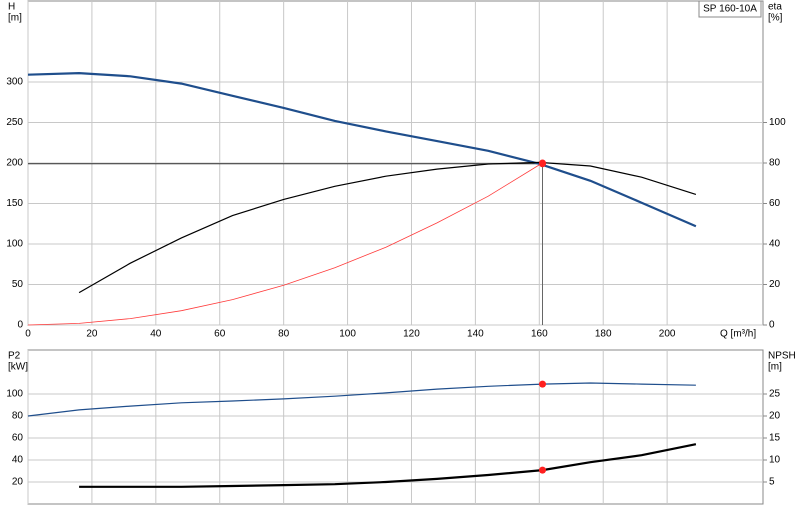 Image resolution: width=800 pixels, height=520 pixels. I want to click on y-axis-label: [m], so click(15, 18).